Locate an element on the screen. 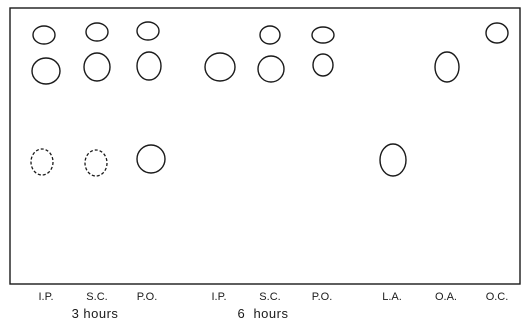  lane-label-sc-6h: S.C. is located at coordinates (269, 297).